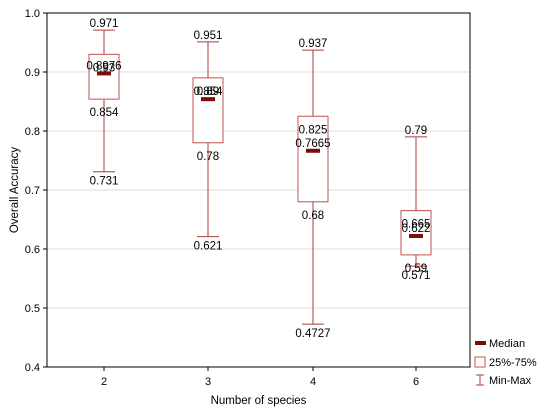  Describe the element at coordinates (104, 182) in the screenshot. I see `data-label-min: 0.731` at that location.